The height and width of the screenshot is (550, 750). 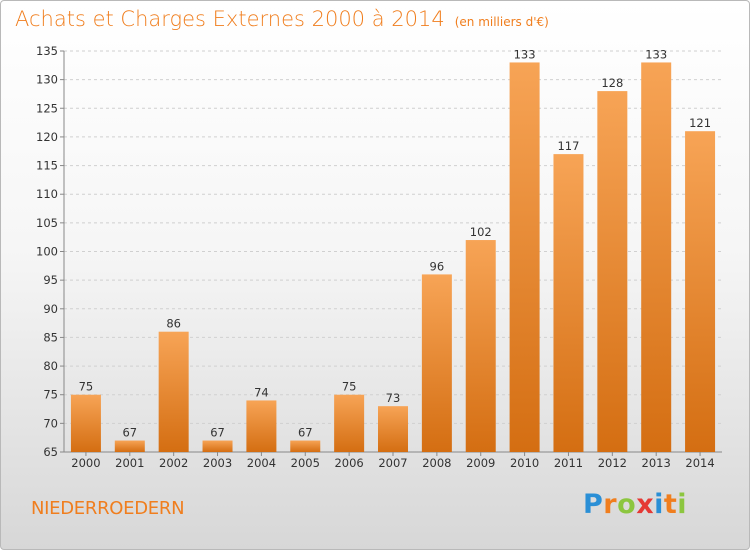 What do you see at coordinates (670, 504) in the screenshot?
I see `logo-letter: t` at bounding box center [670, 504].